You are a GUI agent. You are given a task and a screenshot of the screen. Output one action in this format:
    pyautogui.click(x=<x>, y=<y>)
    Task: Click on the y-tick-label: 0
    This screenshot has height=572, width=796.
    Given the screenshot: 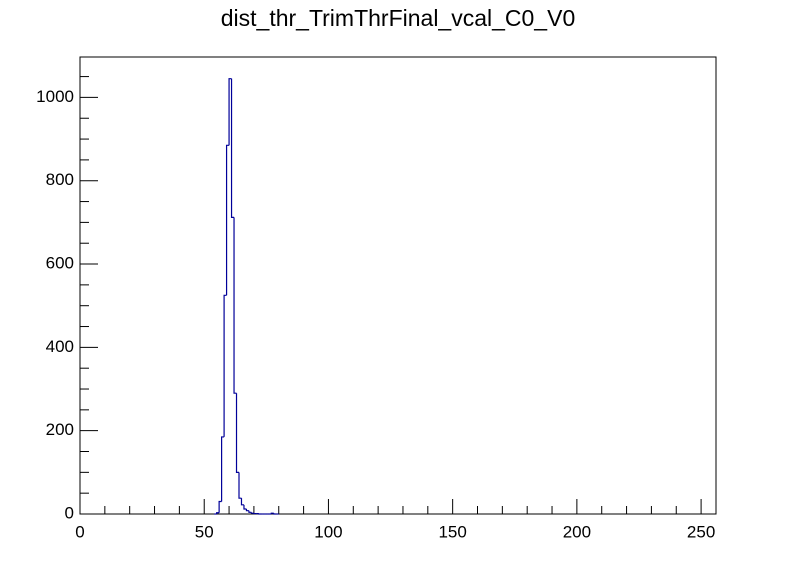 What is the action you would take?
    pyautogui.click(x=69, y=512)
    